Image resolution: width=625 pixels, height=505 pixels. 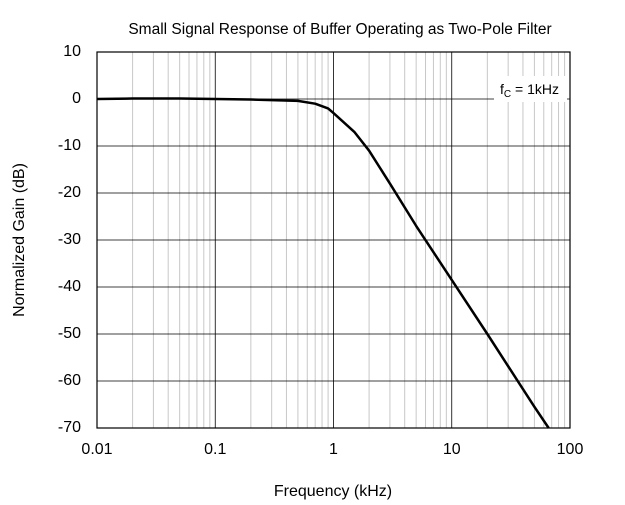 What do you see at coordinates (19, 240) in the screenshot?
I see `y-axis-label: Normalized Gain (dB)` at bounding box center [19, 240].